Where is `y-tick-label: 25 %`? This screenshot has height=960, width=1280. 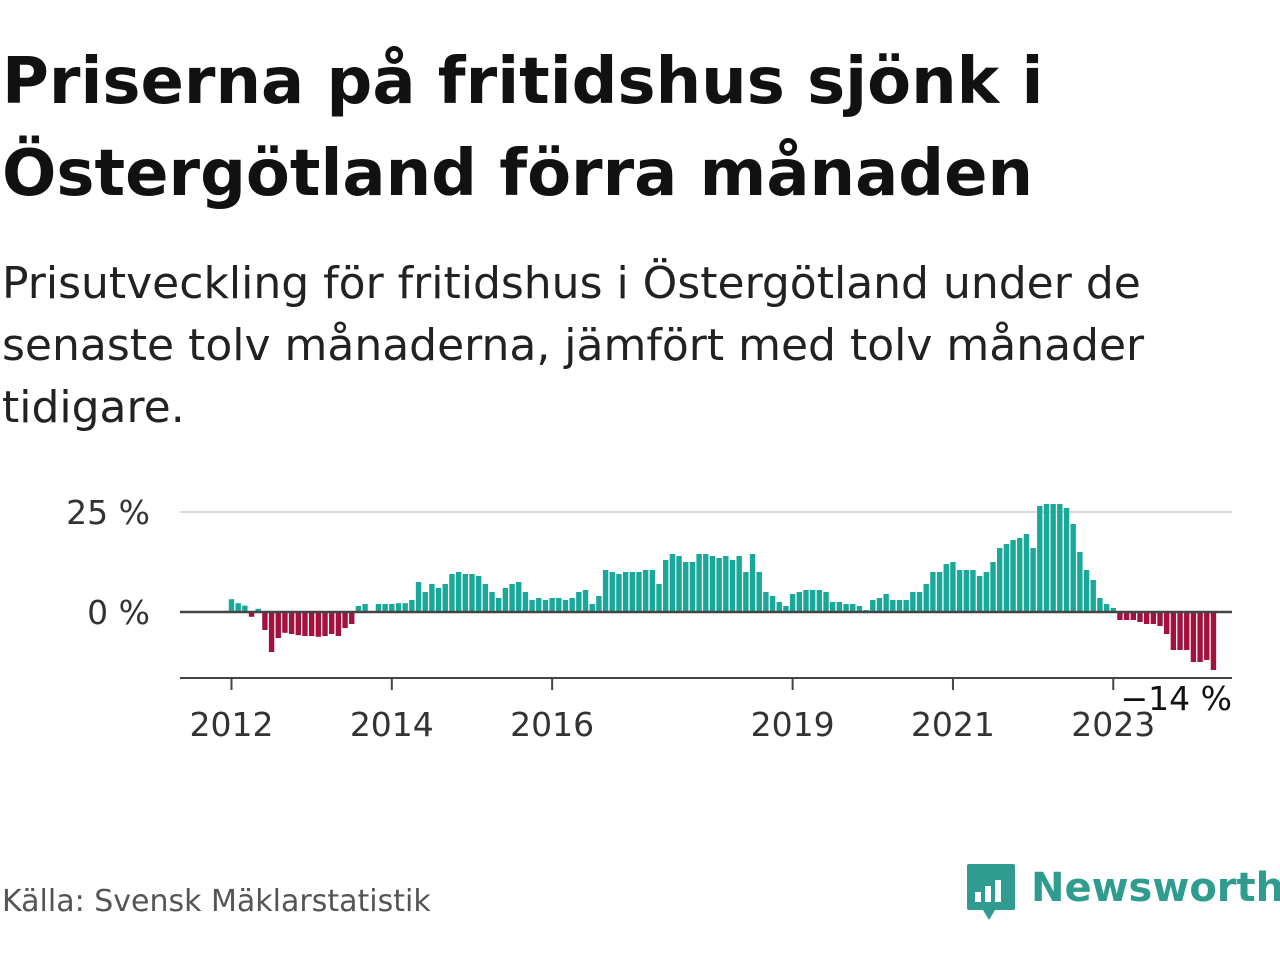
y-tick-label: 25 % is located at coordinates (108, 512).